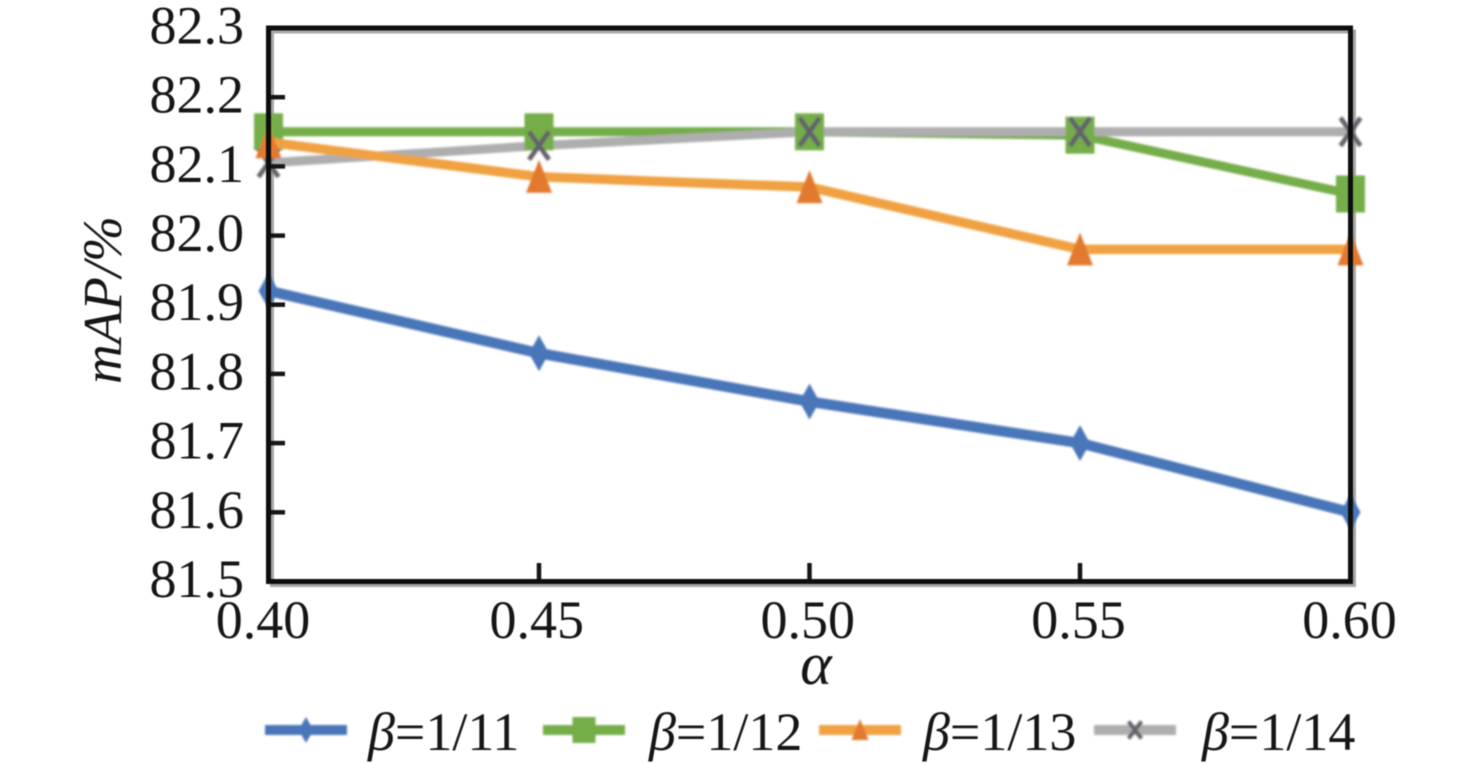 This screenshot has height=763, width=1476. Describe the element at coordinates (197, 579) in the screenshot. I see `svg-text: 81.5` at that location.